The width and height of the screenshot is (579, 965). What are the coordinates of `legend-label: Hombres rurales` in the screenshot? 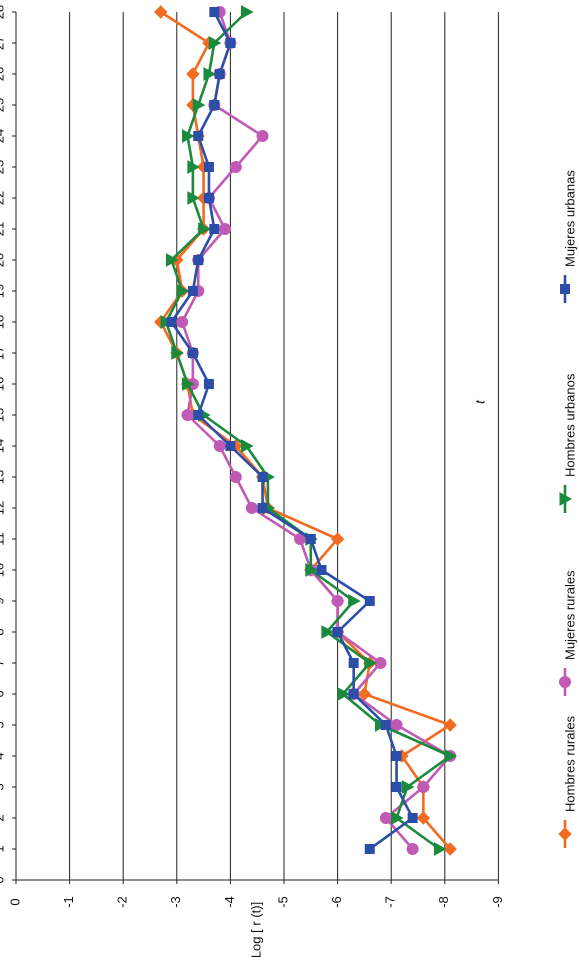 It's located at (569, 763).